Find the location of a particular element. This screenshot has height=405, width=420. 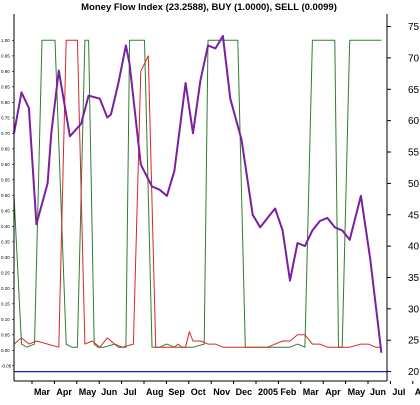

left-tick-label: 0.90 is located at coordinates (5, 71).